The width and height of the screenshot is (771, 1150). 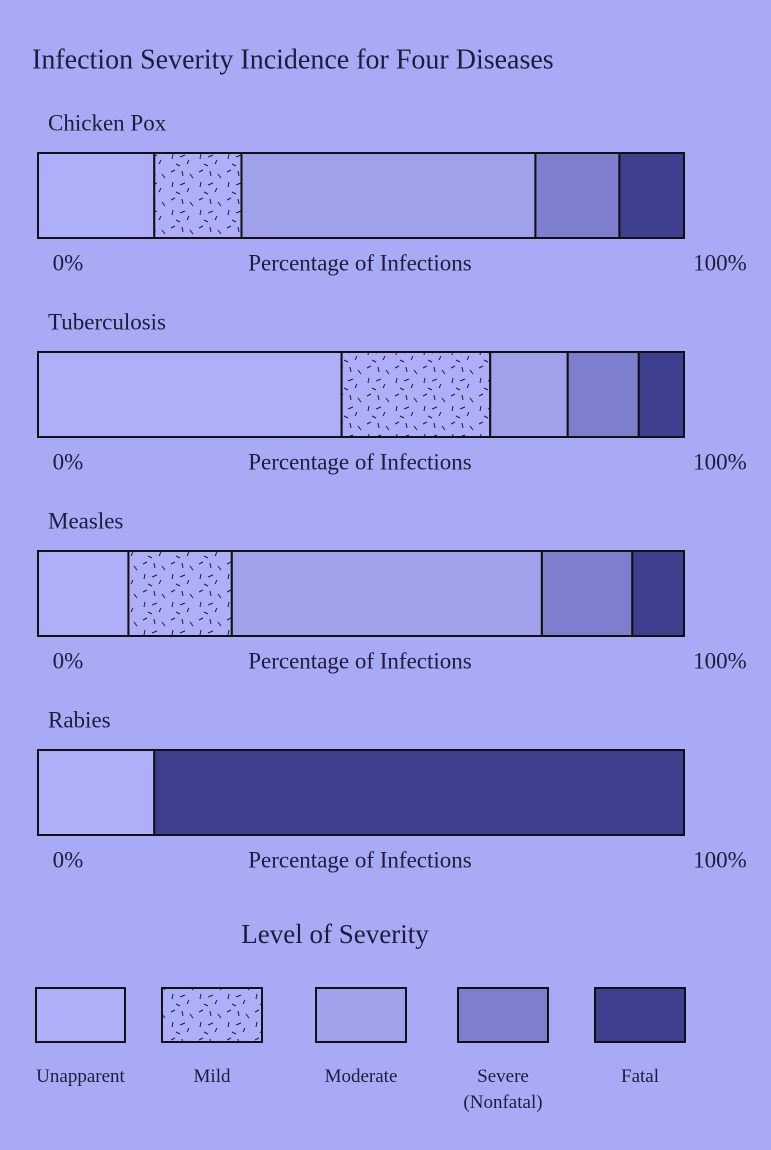 What do you see at coordinates (335, 934) in the screenshot?
I see `legend-title: Level of Severity` at bounding box center [335, 934].